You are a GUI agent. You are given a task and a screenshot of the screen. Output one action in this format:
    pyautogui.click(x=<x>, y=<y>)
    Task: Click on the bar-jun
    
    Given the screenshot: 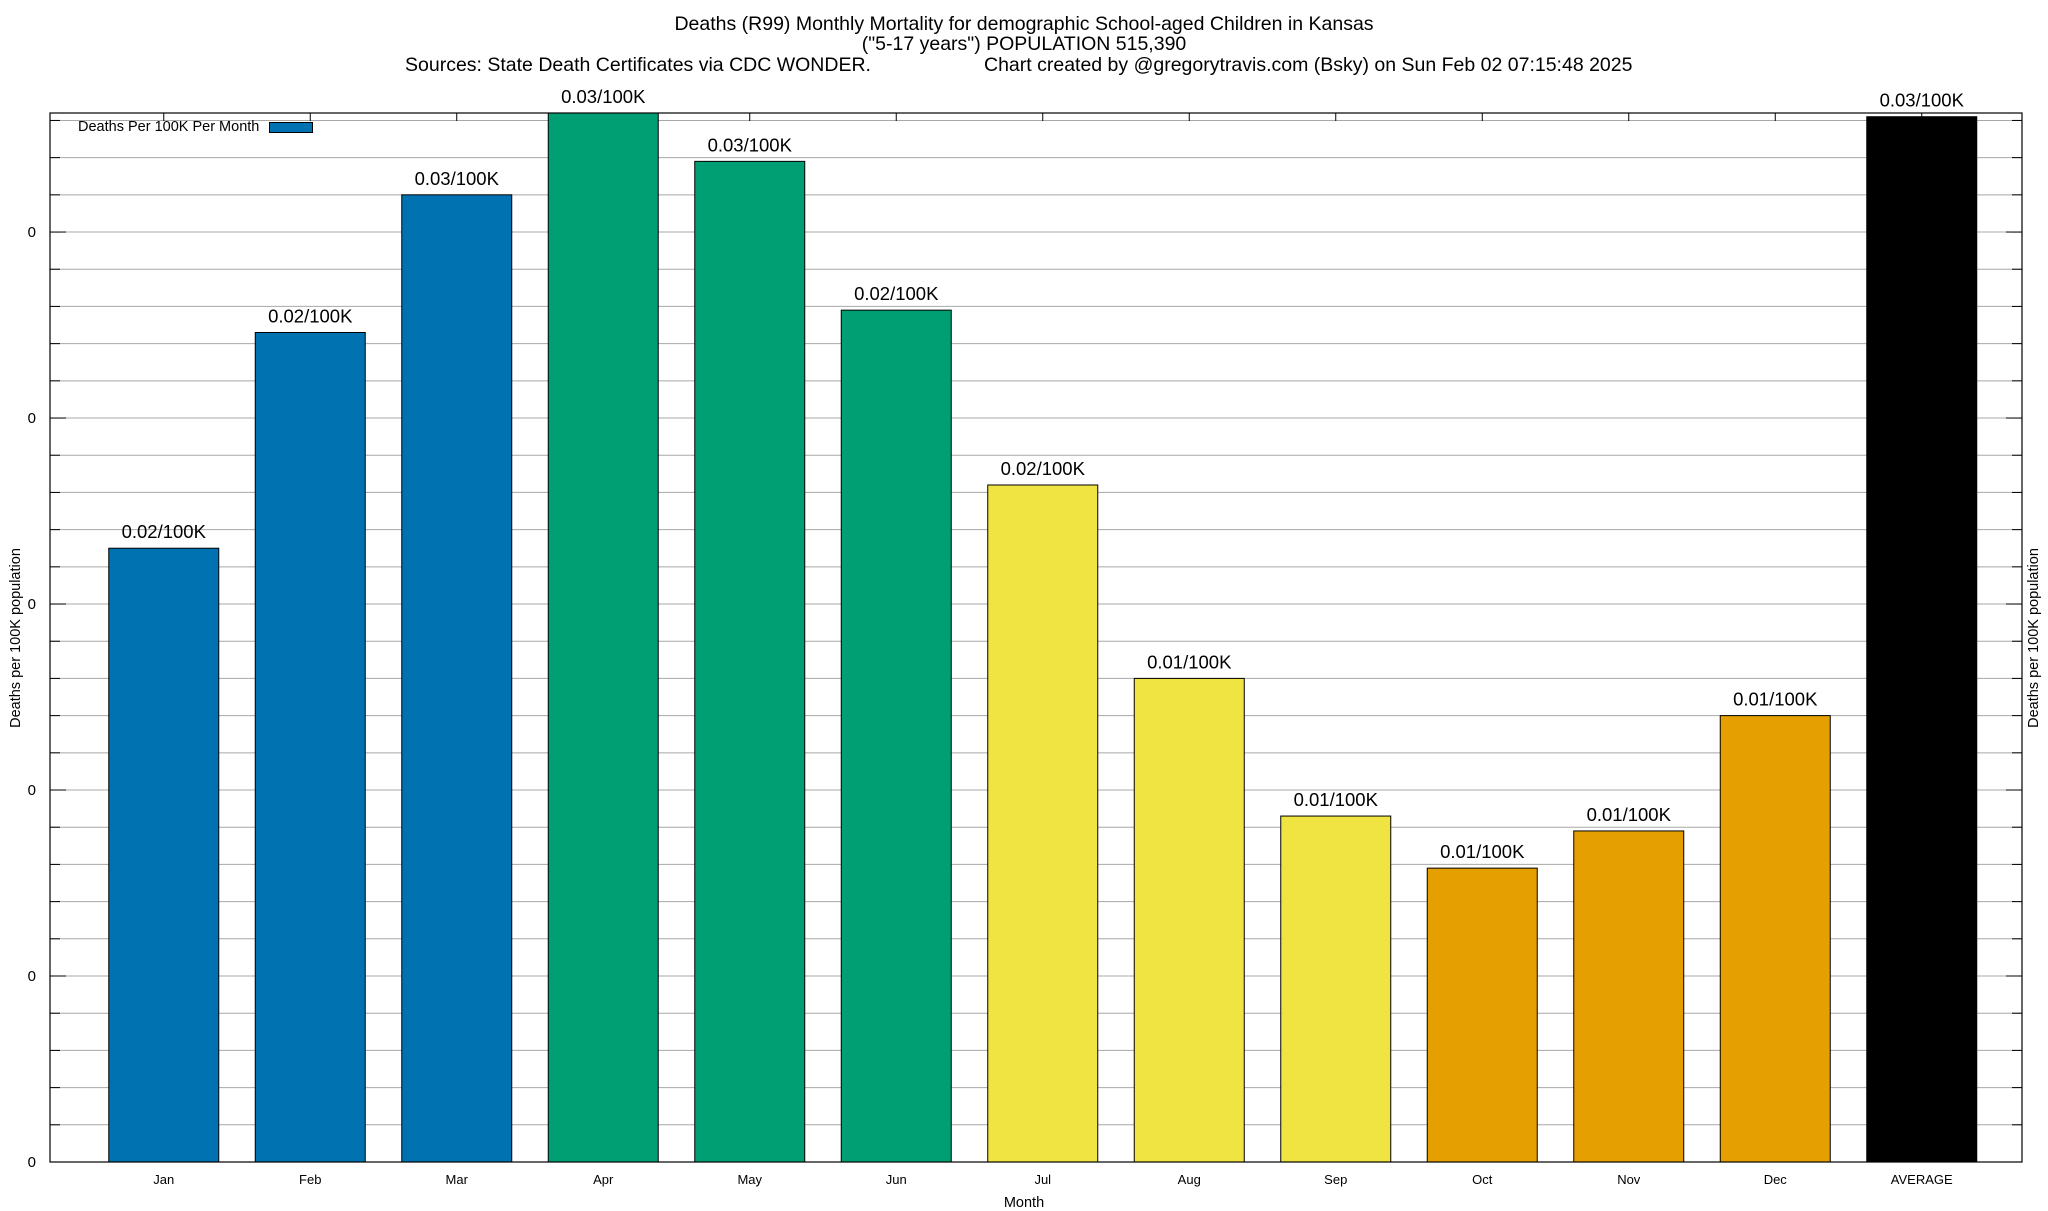 What is the action you would take?
    pyautogui.click(x=896, y=736)
    